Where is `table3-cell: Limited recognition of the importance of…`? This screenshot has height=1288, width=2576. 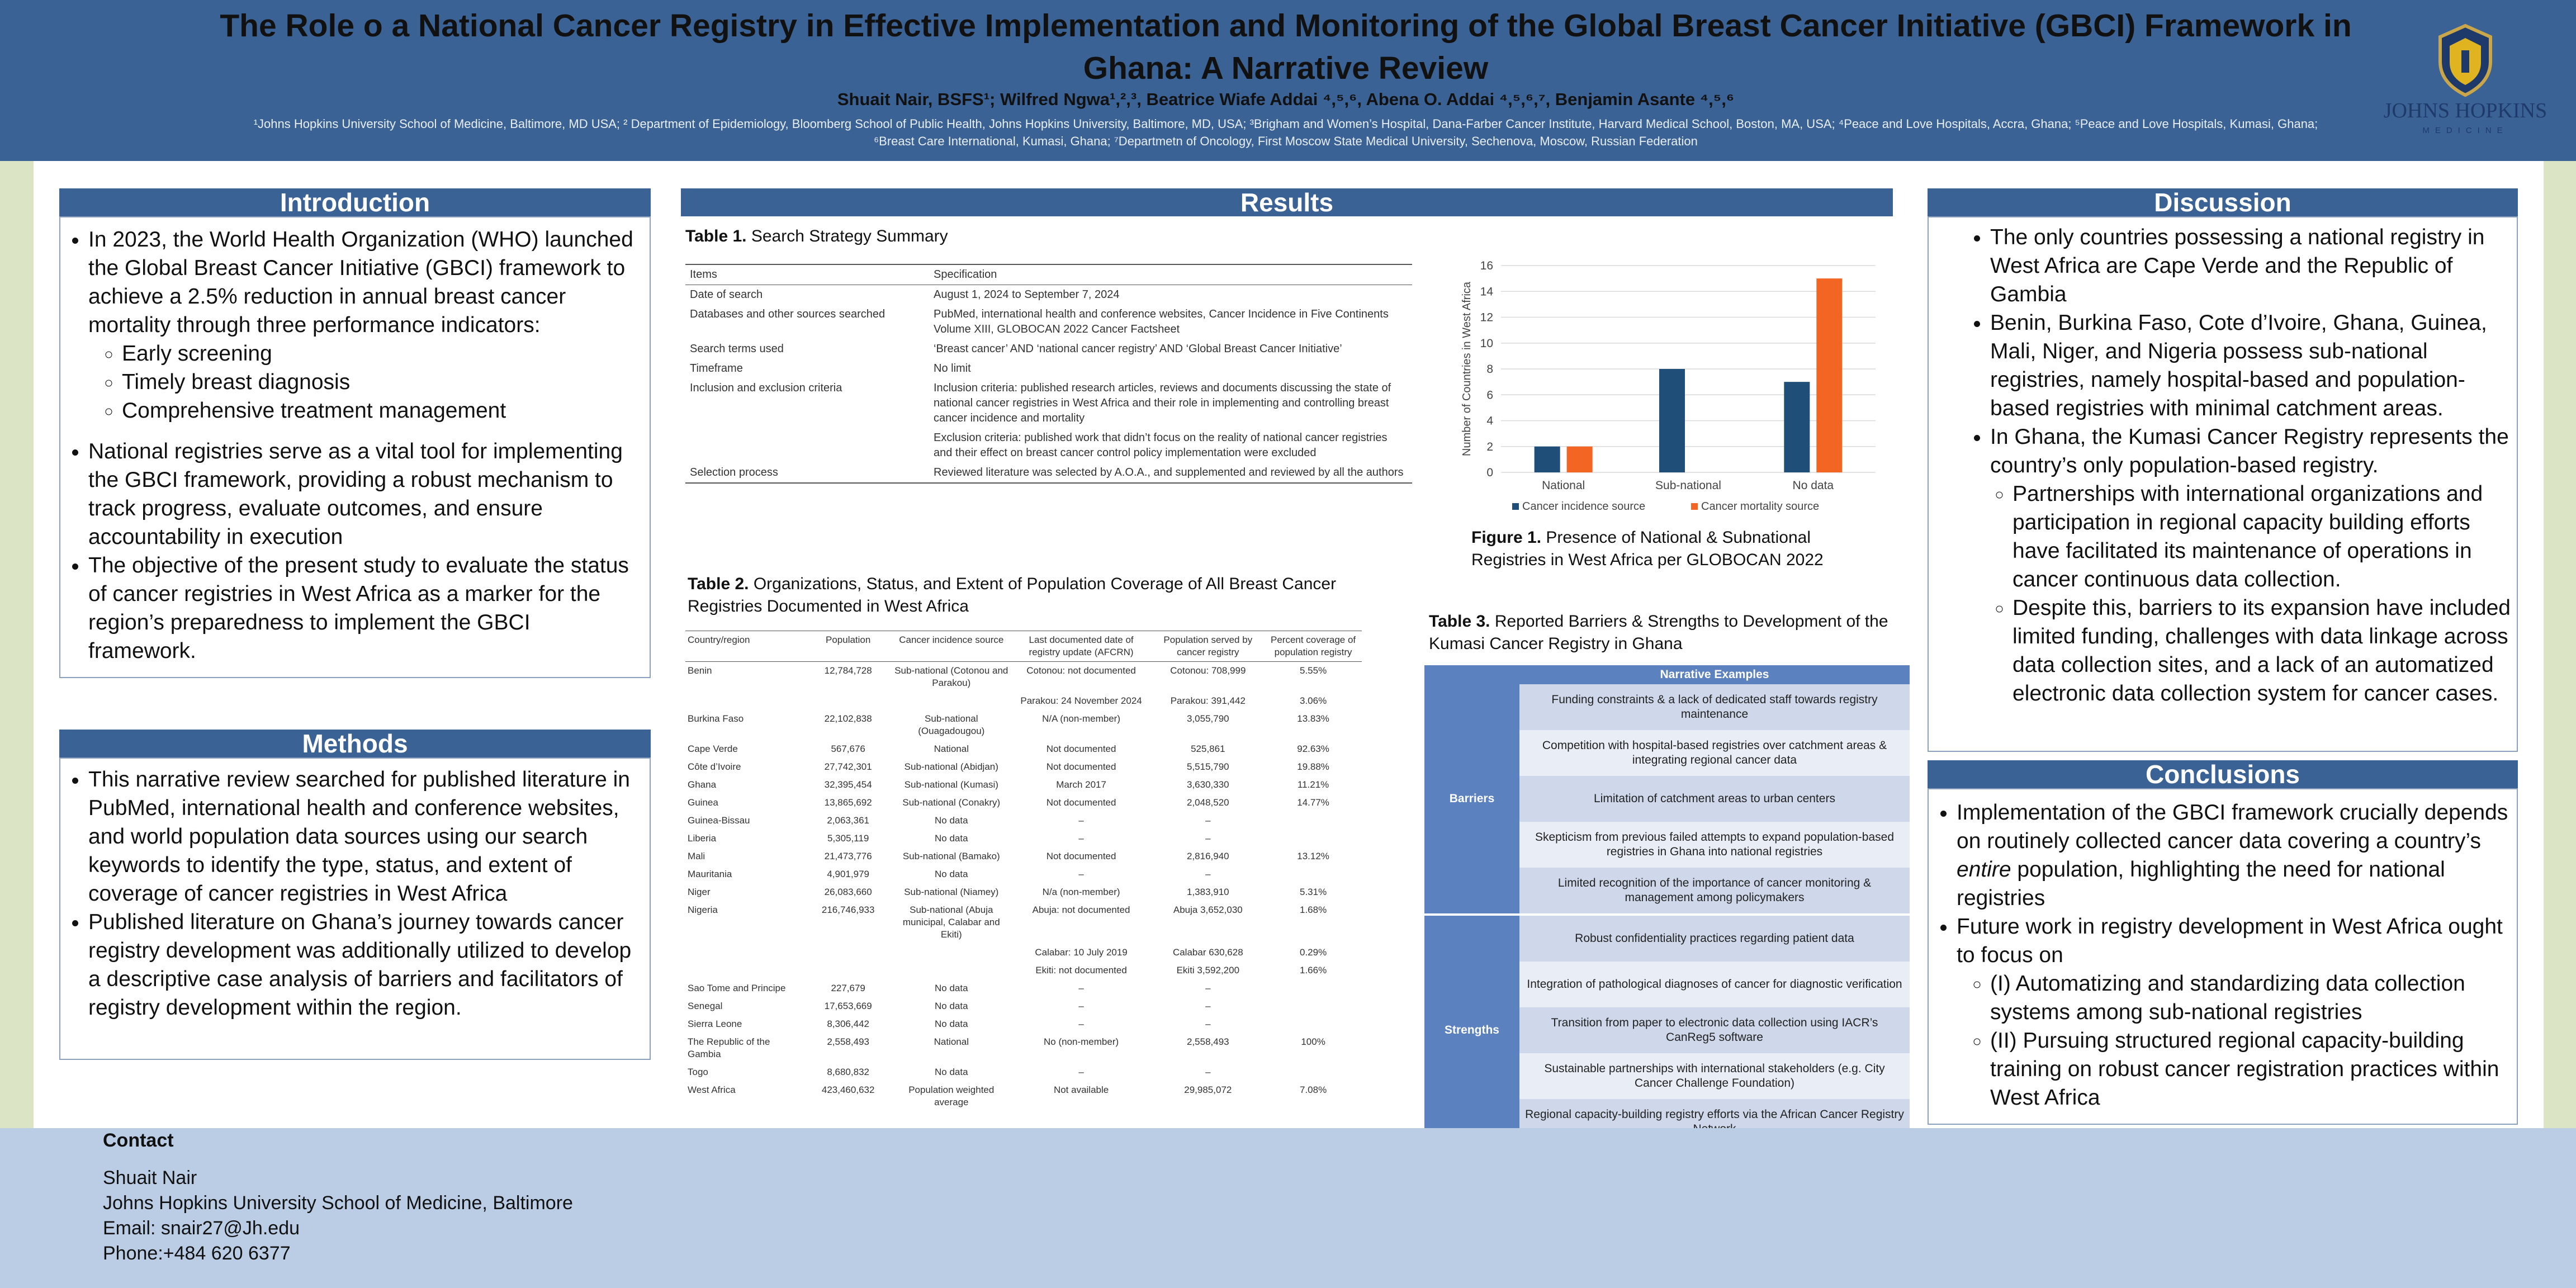 table3-cell: Limited recognition of the importance of… is located at coordinates (1715, 891).